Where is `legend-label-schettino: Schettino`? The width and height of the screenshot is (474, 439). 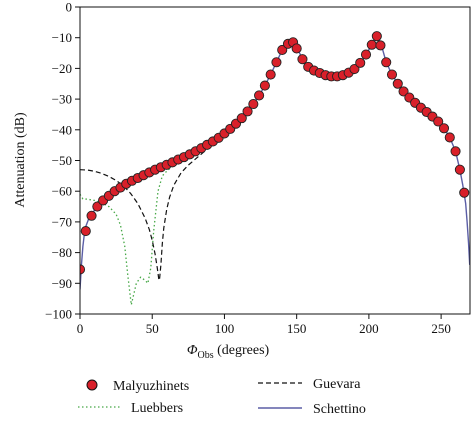
legend-label-schettino: Schettino is located at coordinates (339, 409).